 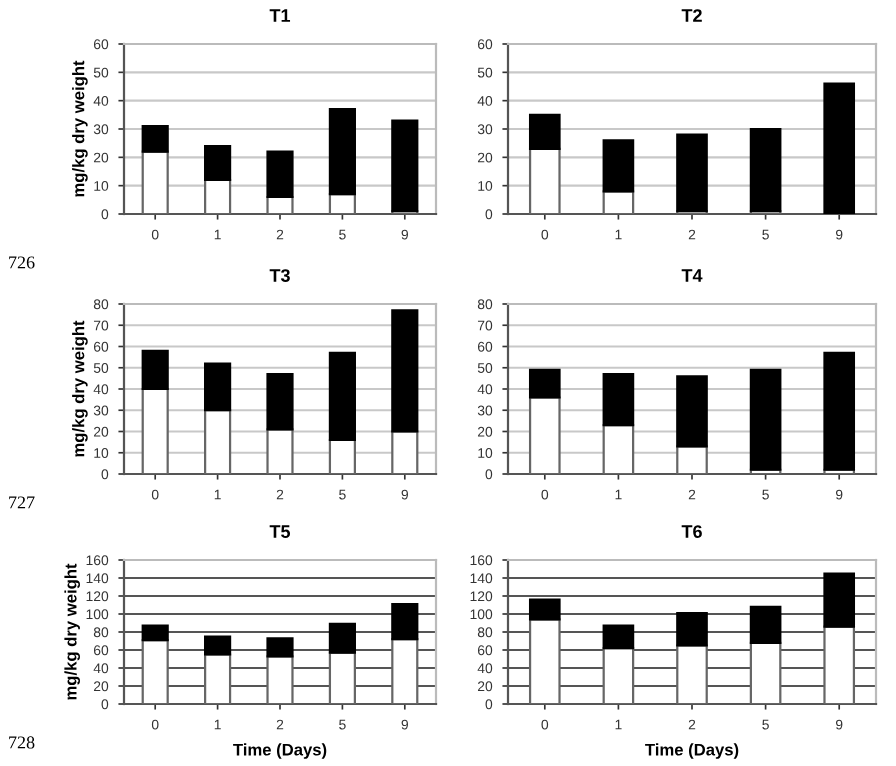 What do you see at coordinates (691, 15) in the screenshot?
I see `chart-title: T2` at bounding box center [691, 15].